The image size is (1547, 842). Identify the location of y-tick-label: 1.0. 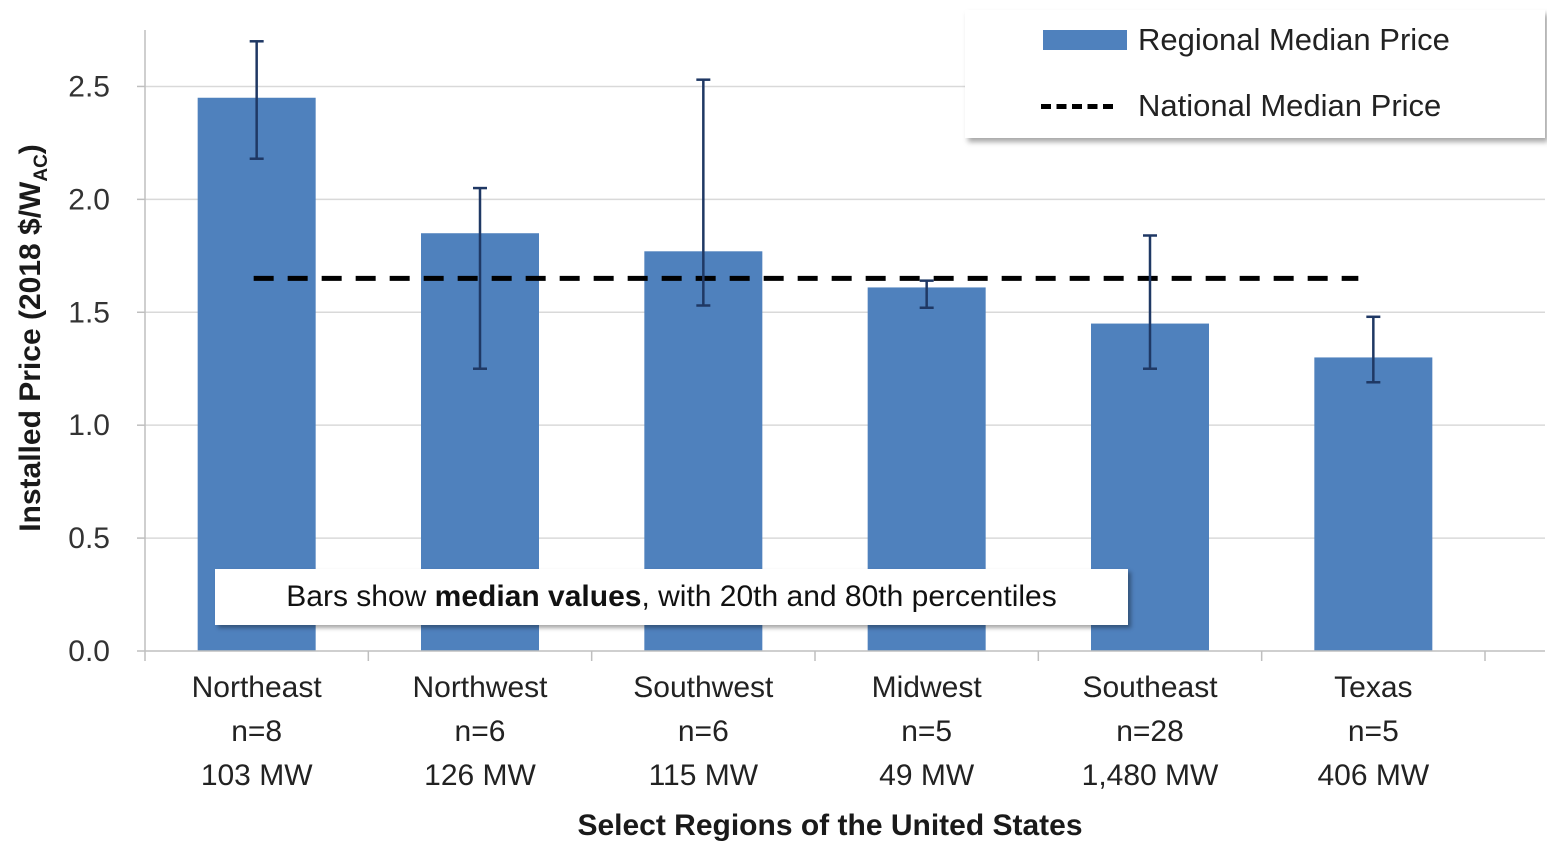
(89, 425).